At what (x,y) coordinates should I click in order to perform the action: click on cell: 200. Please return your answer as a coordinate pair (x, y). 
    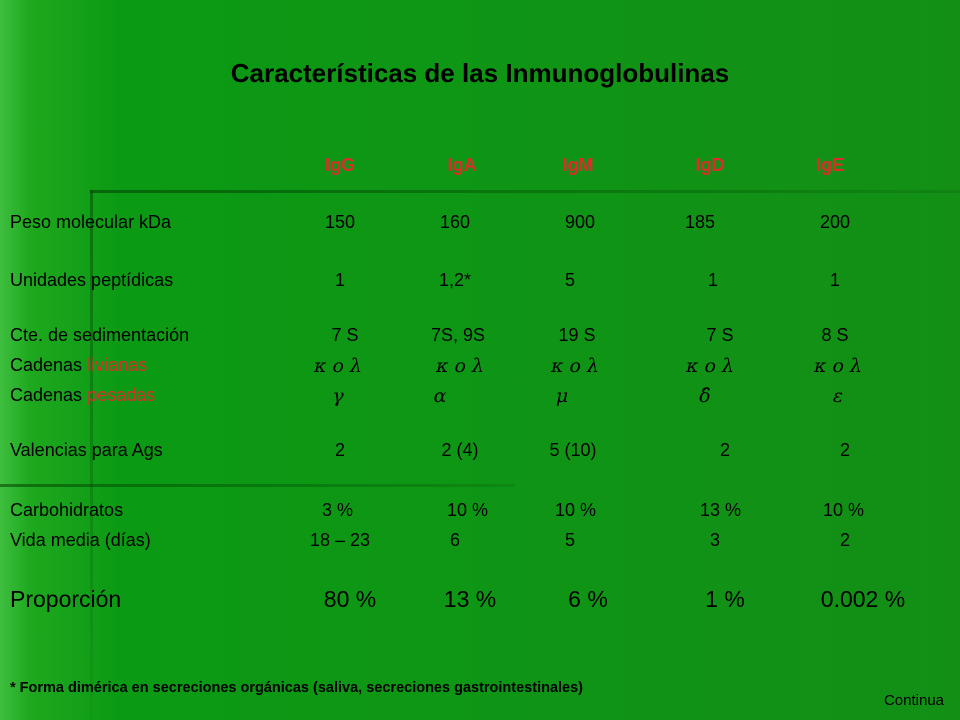
    Looking at the image, I should click on (835, 222).